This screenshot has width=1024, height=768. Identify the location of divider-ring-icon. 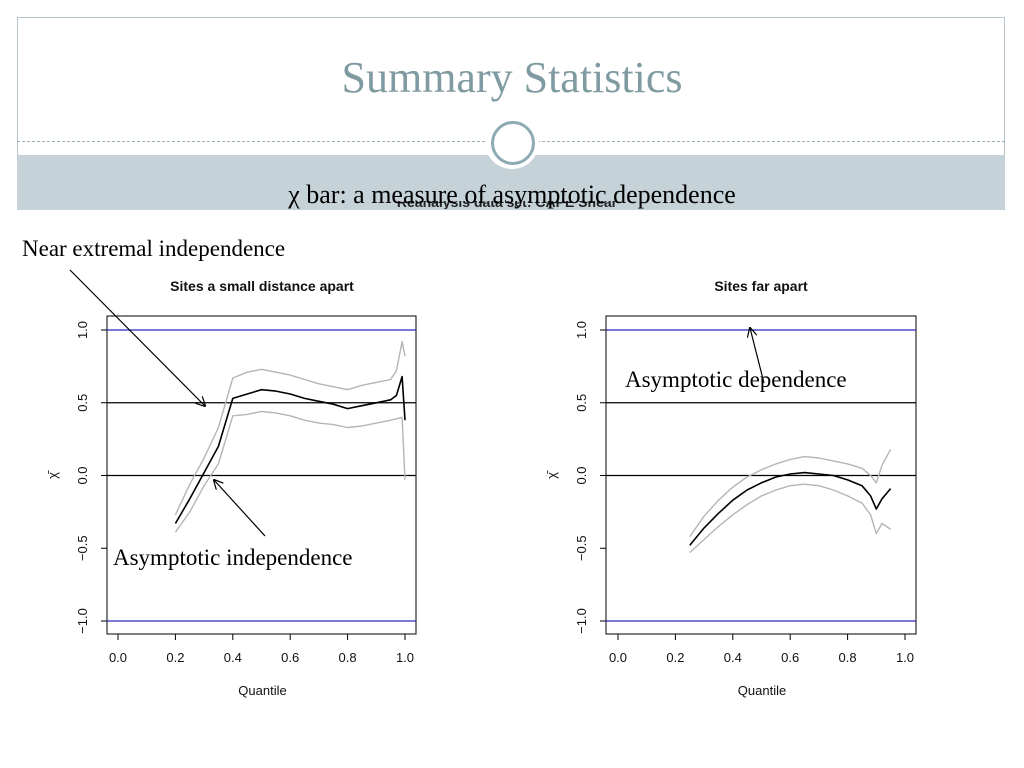
(513, 143).